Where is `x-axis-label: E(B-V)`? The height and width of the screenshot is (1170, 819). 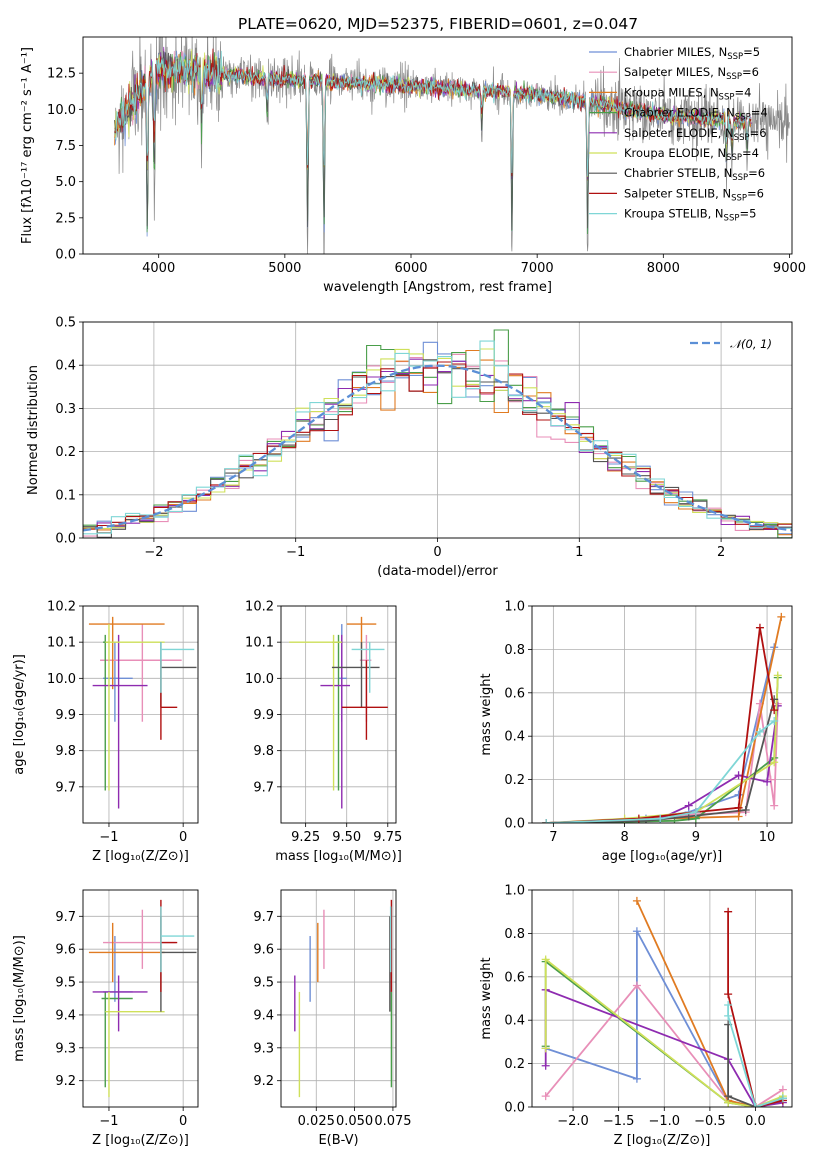
x-axis-label: E(B-V) is located at coordinates (338, 1140).